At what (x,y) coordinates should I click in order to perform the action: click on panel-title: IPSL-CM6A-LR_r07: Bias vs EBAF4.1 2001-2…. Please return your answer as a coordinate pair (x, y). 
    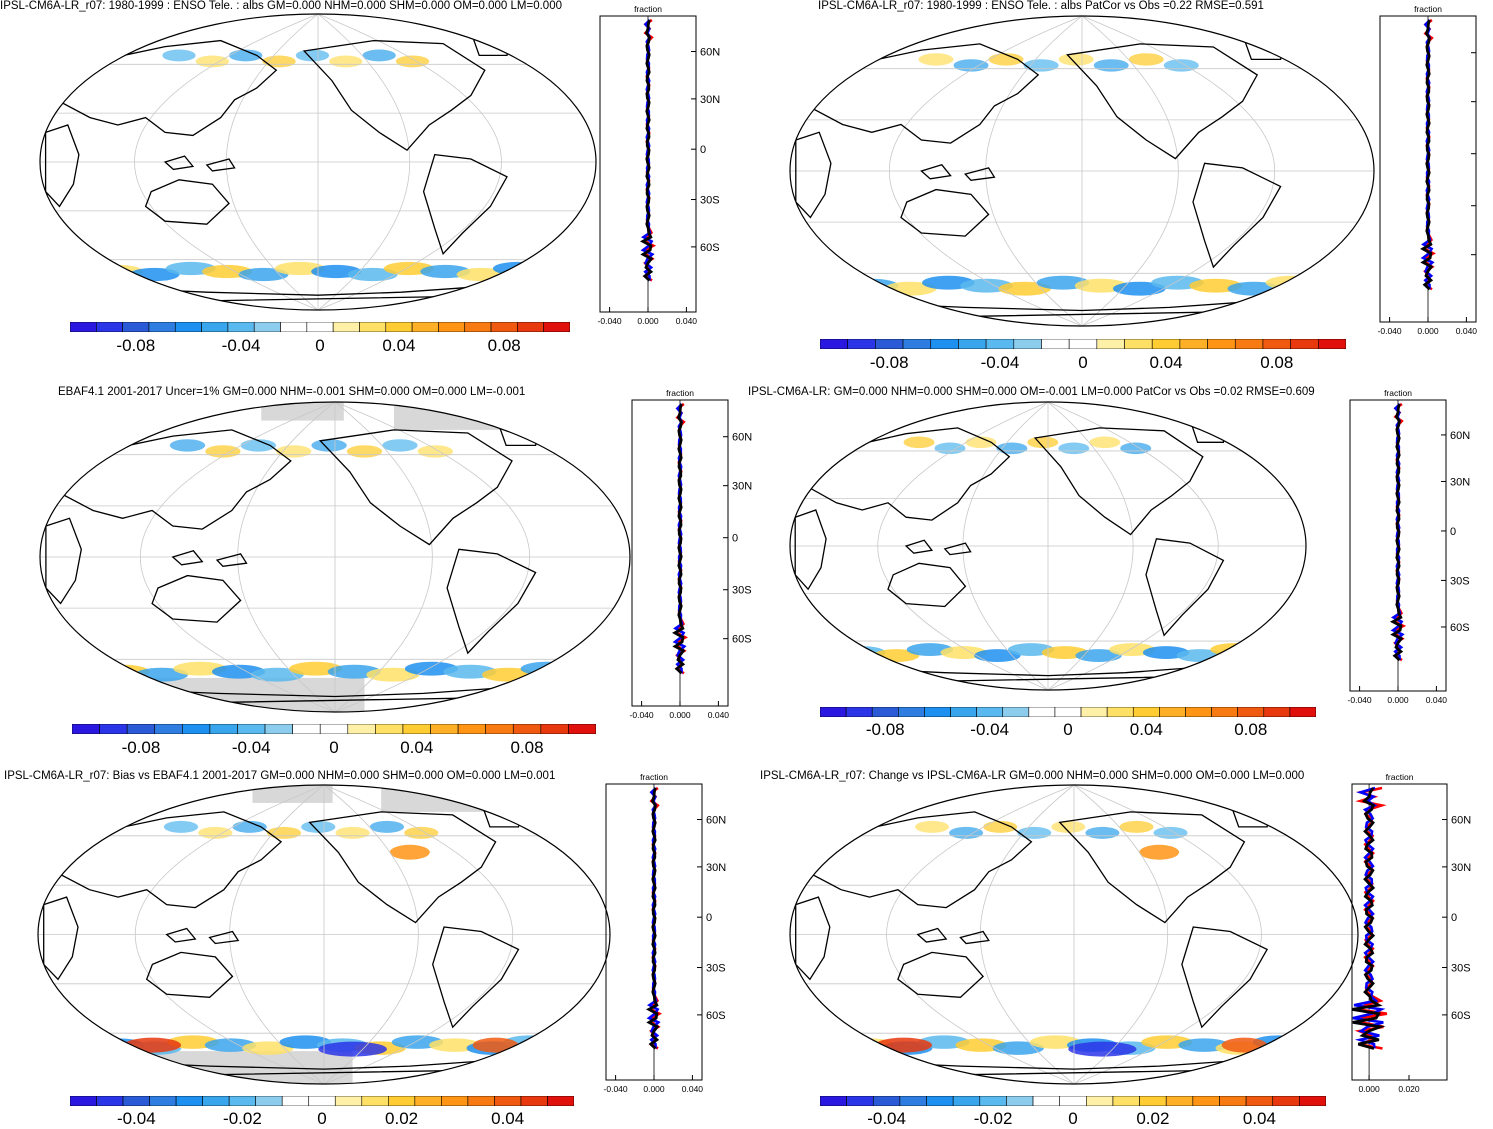
    Looking at the image, I should click on (280, 776).